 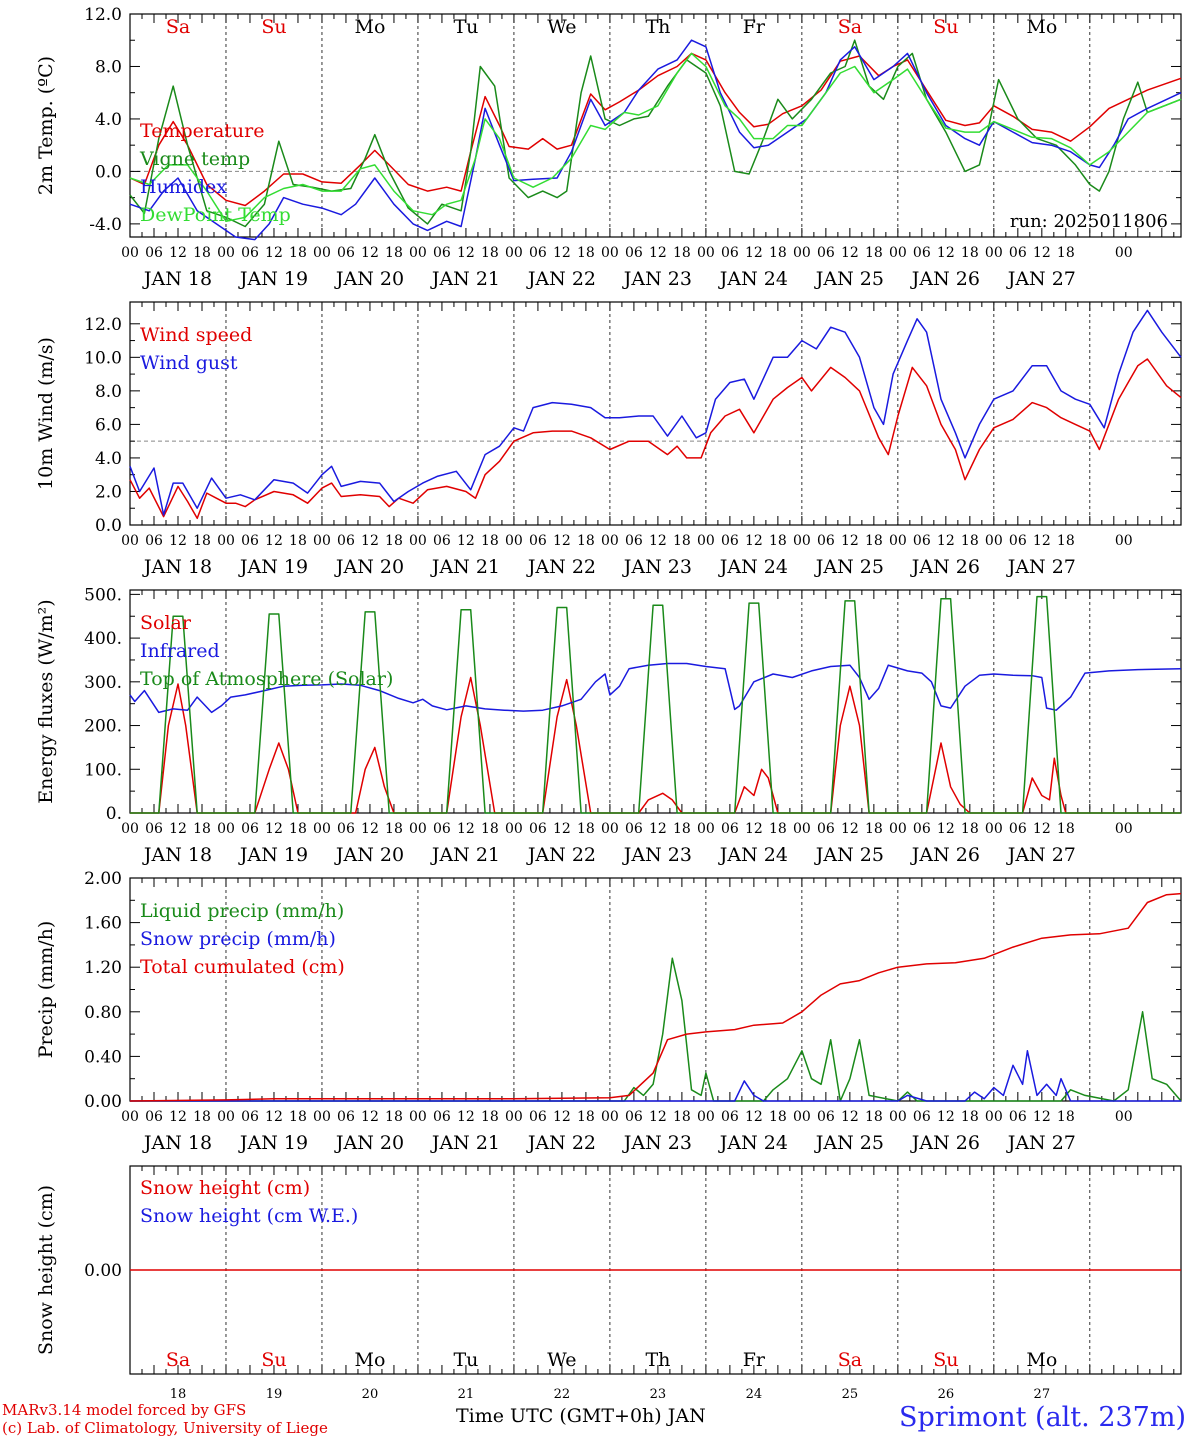 I want to click on series-line-snow-precip-mm-h-, so click(x=655, y=1076).